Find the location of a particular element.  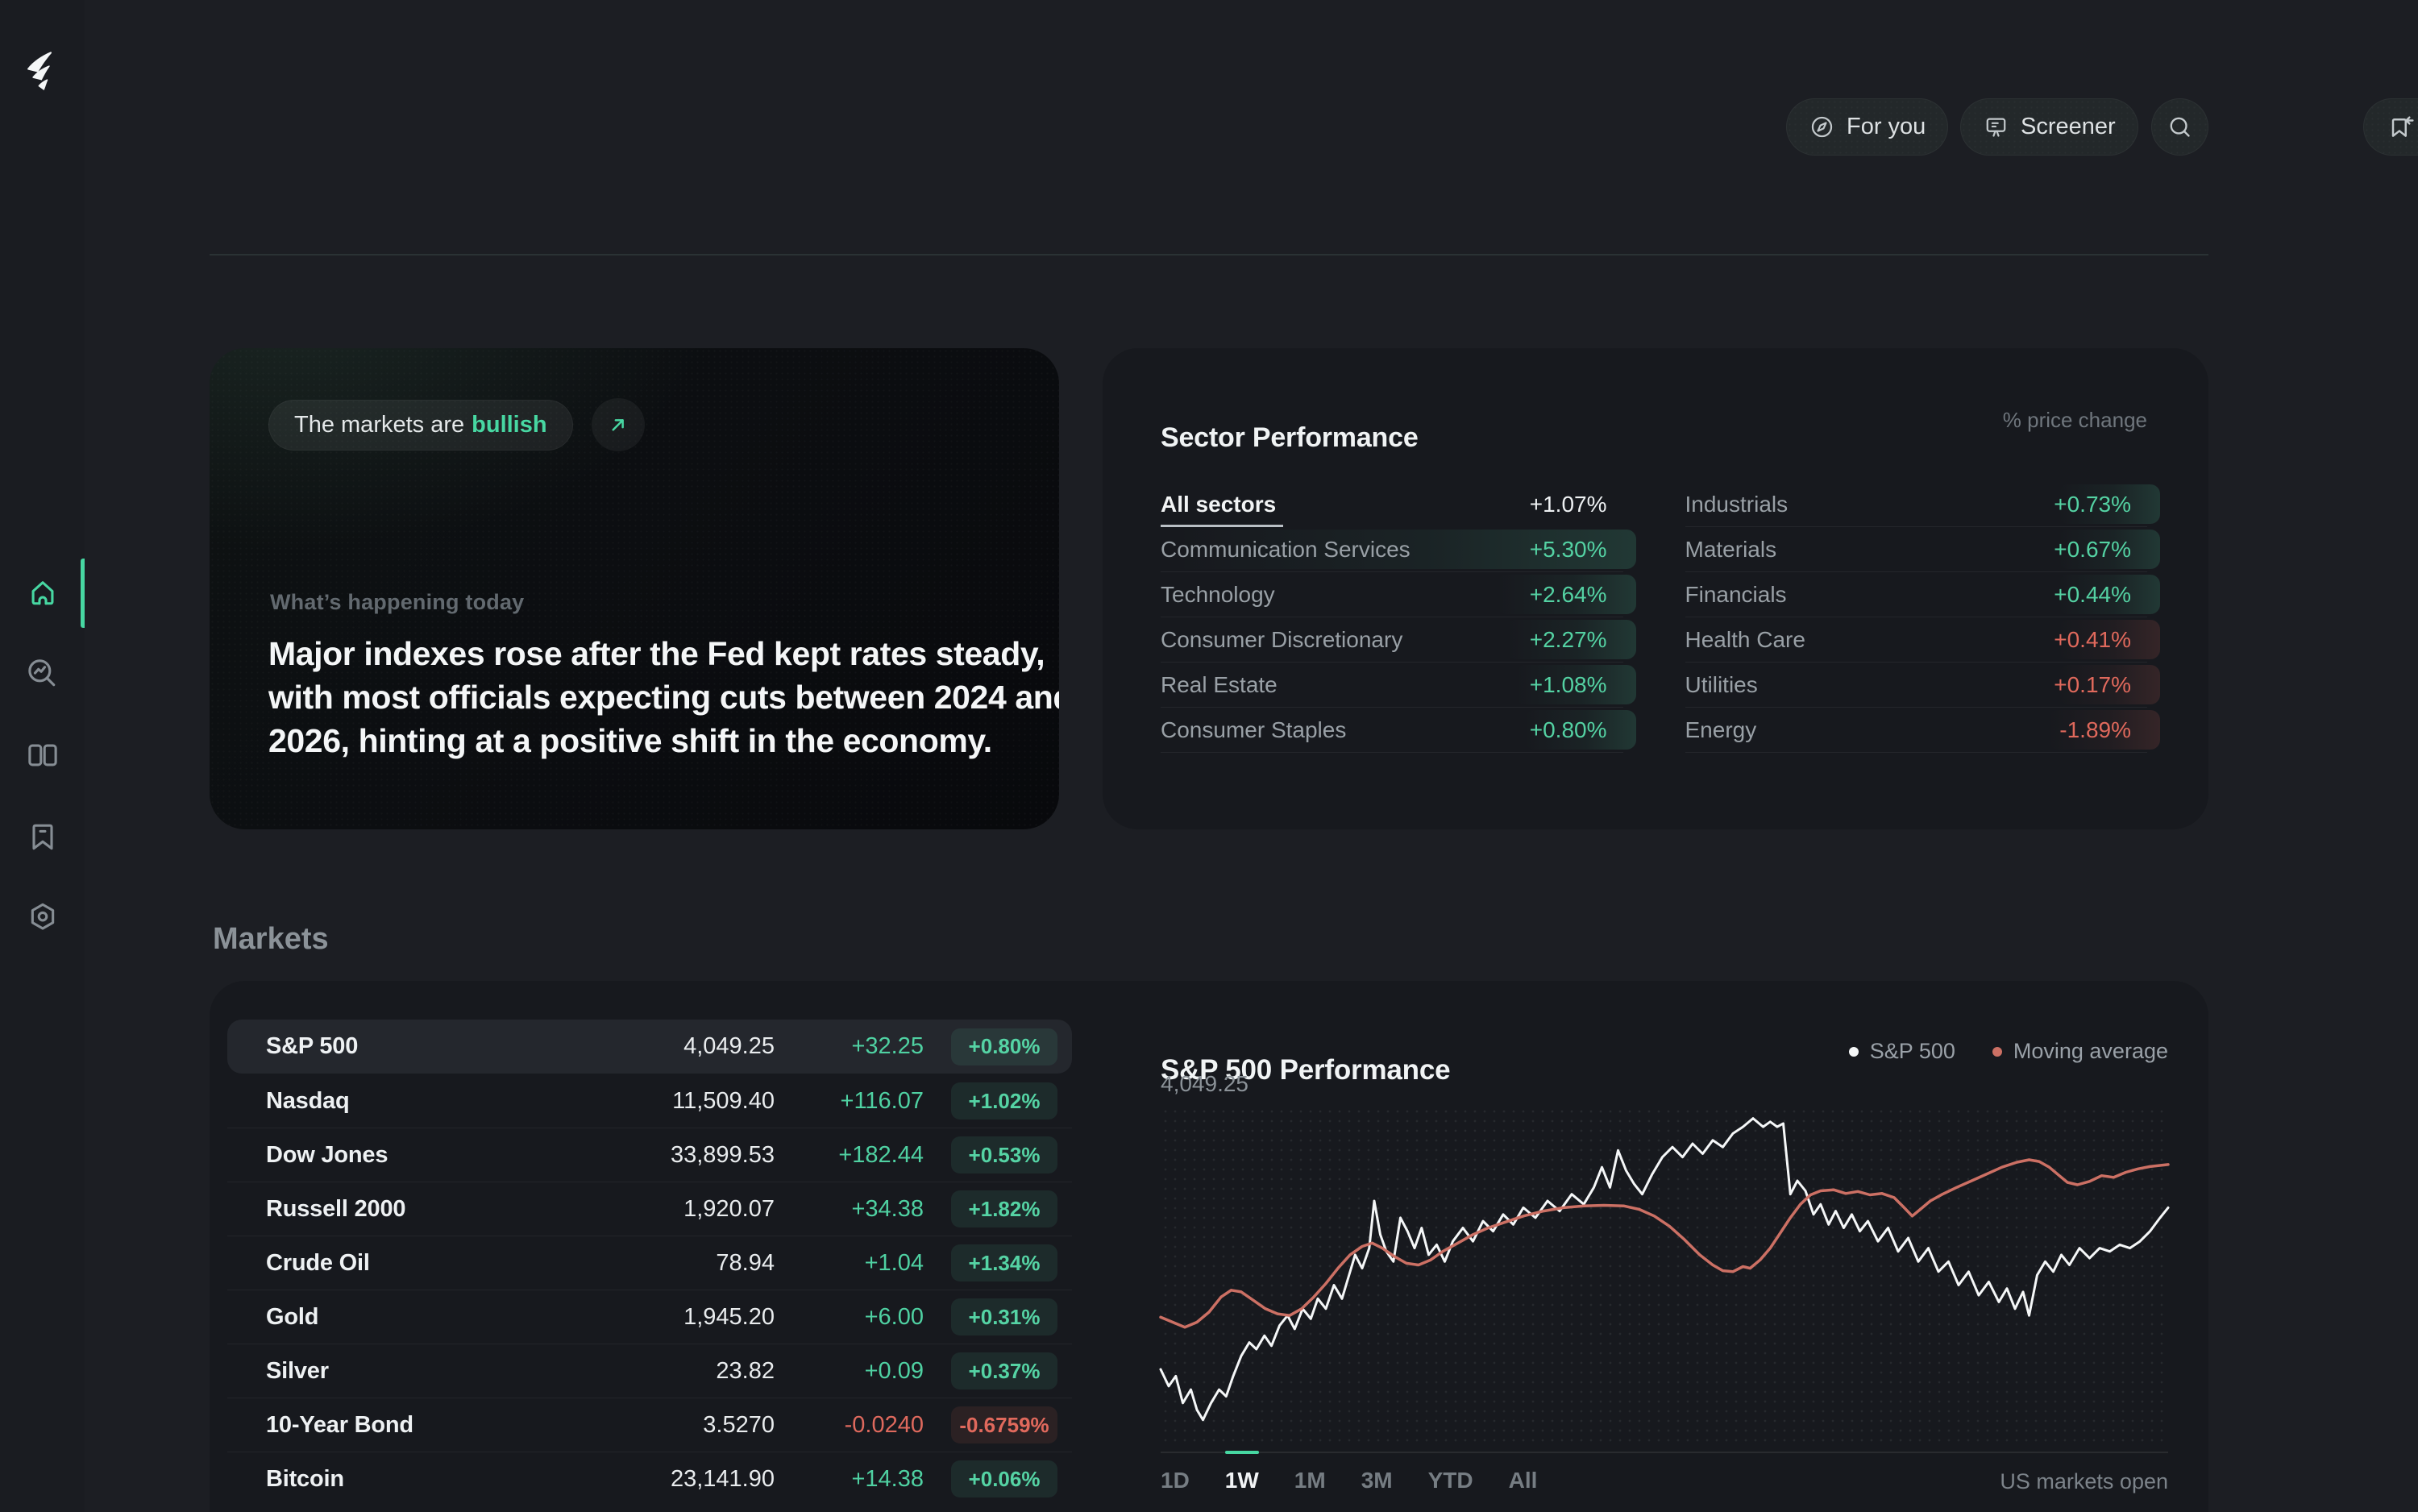

market-row: Dow Jones 33,899.53 +182.44 +0.53% is located at coordinates (649, 1155).